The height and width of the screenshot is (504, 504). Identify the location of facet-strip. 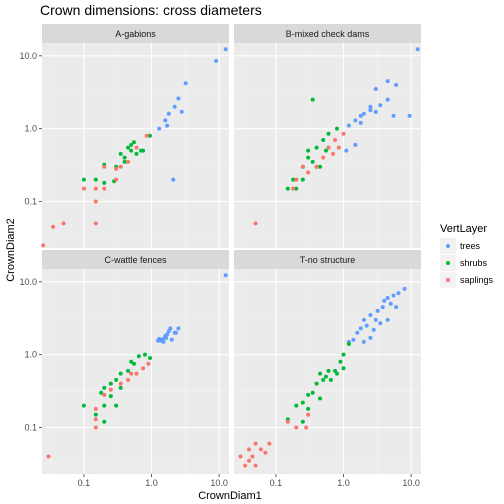
(327, 33).